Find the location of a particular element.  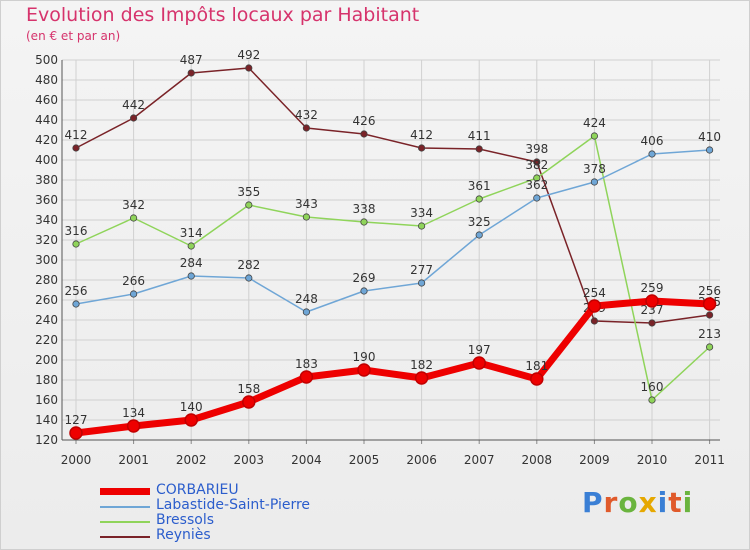

data-label-reyni-s: 487 is located at coordinates (191, 60).